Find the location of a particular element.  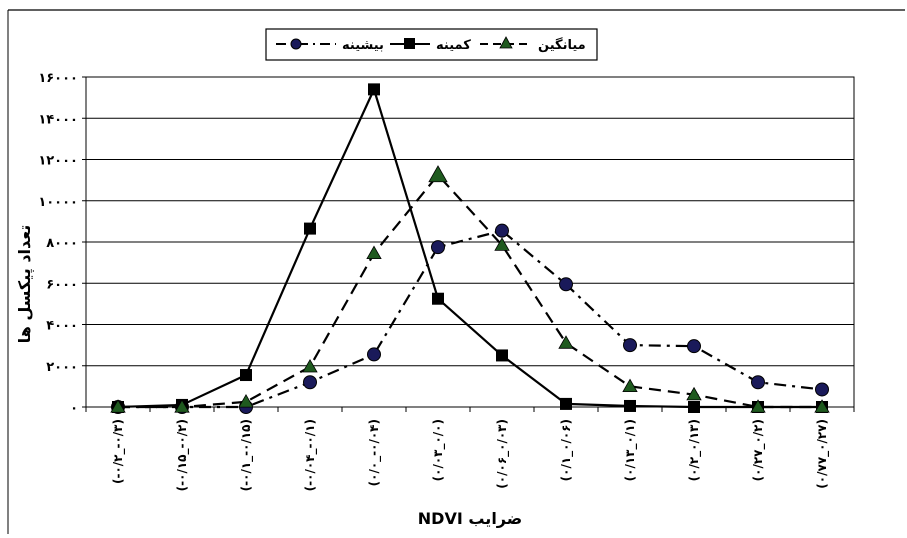

legend-mean-label: میانگین is located at coordinates (562, 45).